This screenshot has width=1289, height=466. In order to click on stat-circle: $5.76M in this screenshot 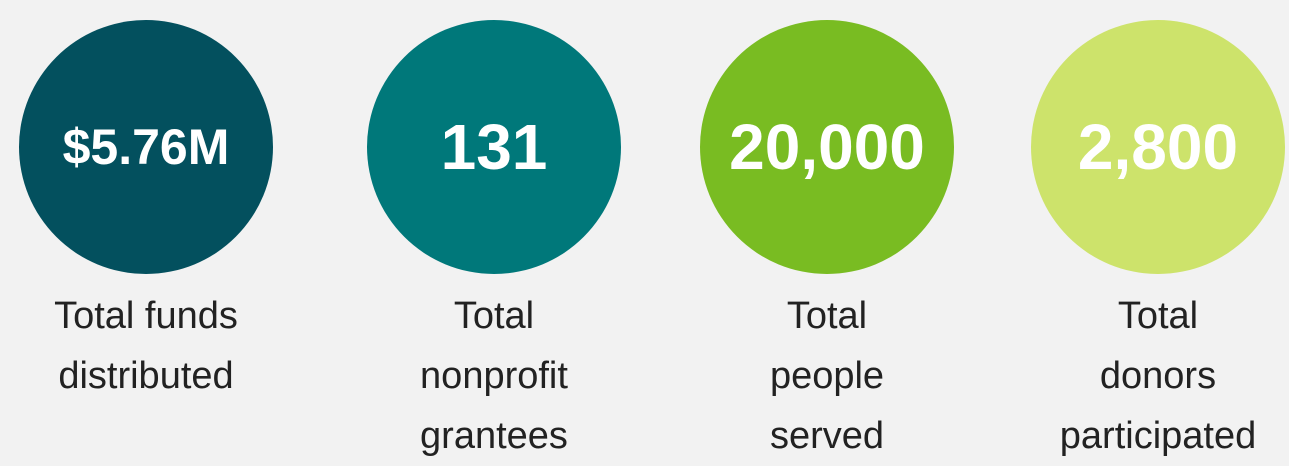, I will do `click(146, 147)`.